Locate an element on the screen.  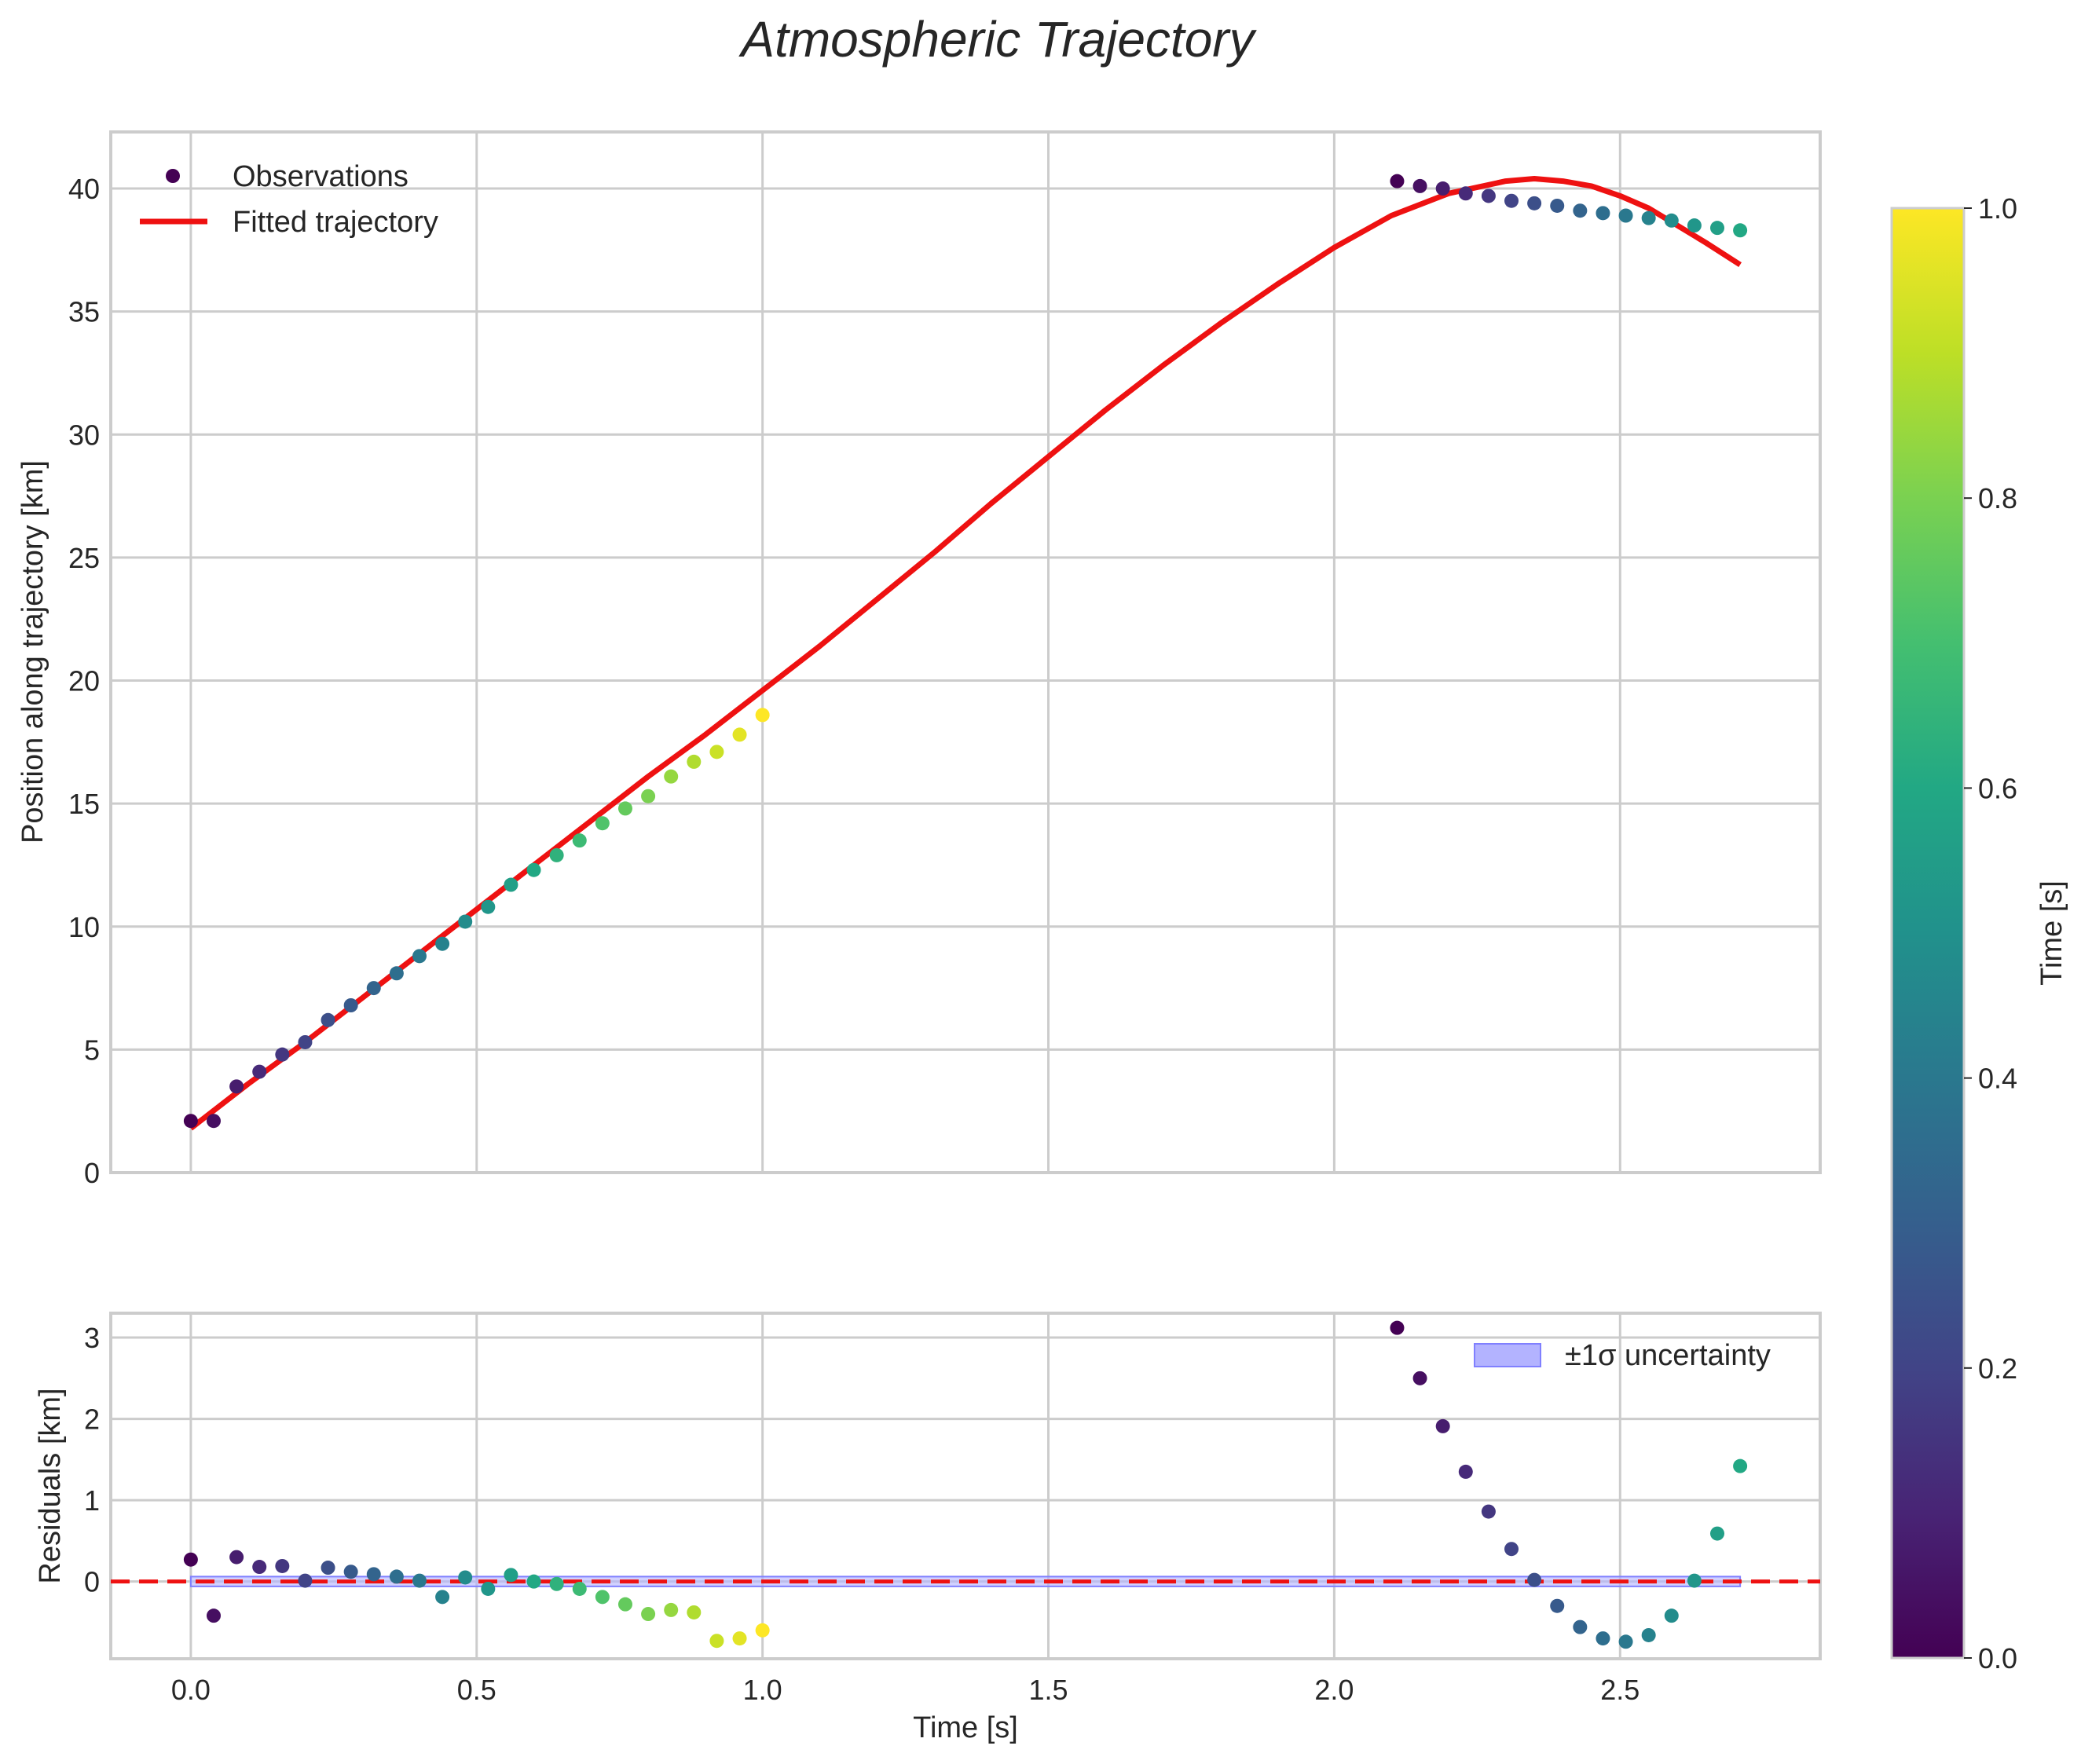
chart-title: Atmospheric Trajectory is located at coordinates (997, 40).